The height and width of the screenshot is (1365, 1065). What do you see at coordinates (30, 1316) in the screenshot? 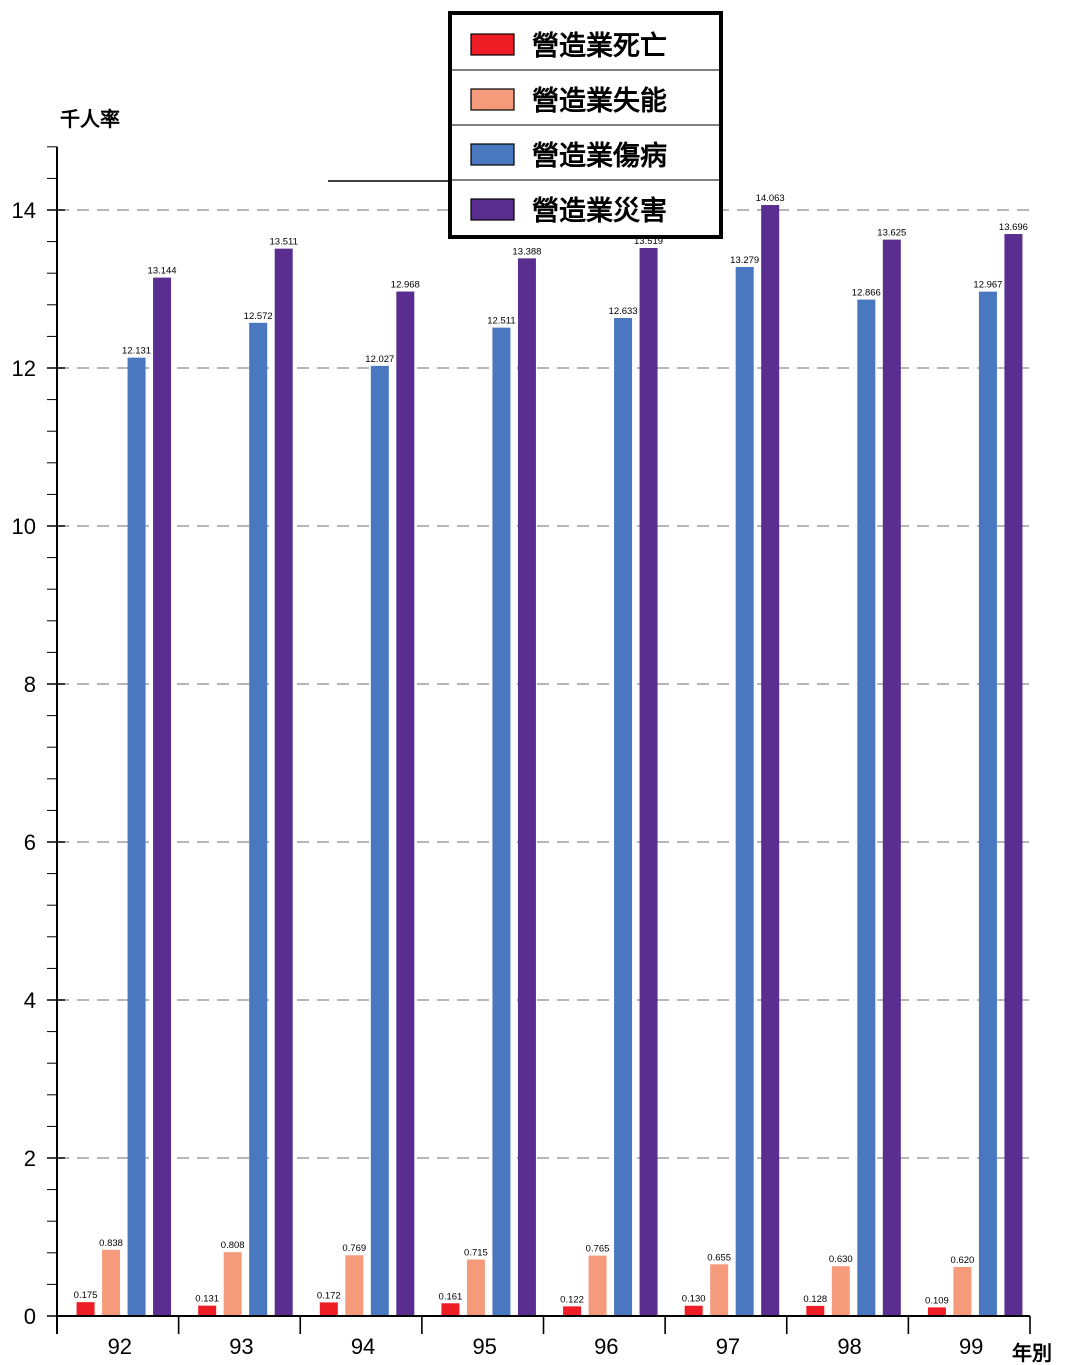
I see `y-tick-label: 0` at bounding box center [30, 1316].